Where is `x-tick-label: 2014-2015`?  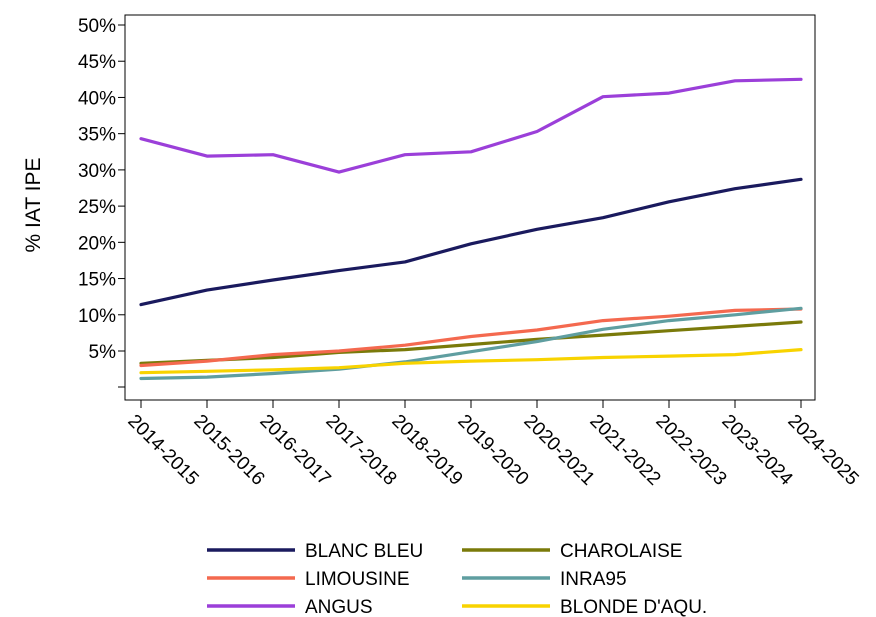
x-tick-label: 2014-2015 is located at coordinates (162, 450).